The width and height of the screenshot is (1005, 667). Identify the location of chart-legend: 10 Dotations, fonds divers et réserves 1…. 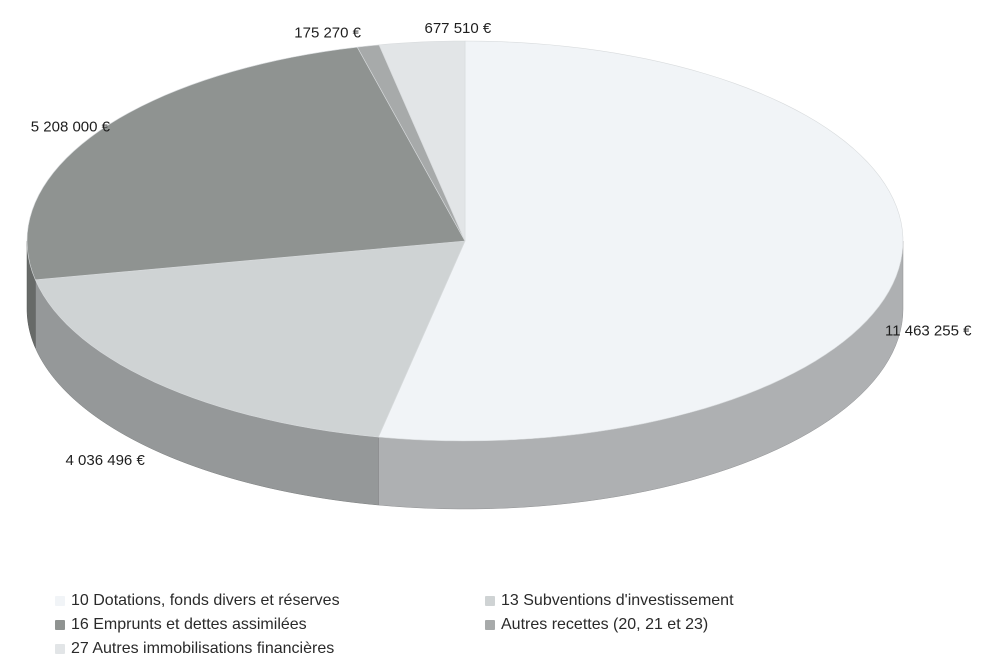
(505, 628).